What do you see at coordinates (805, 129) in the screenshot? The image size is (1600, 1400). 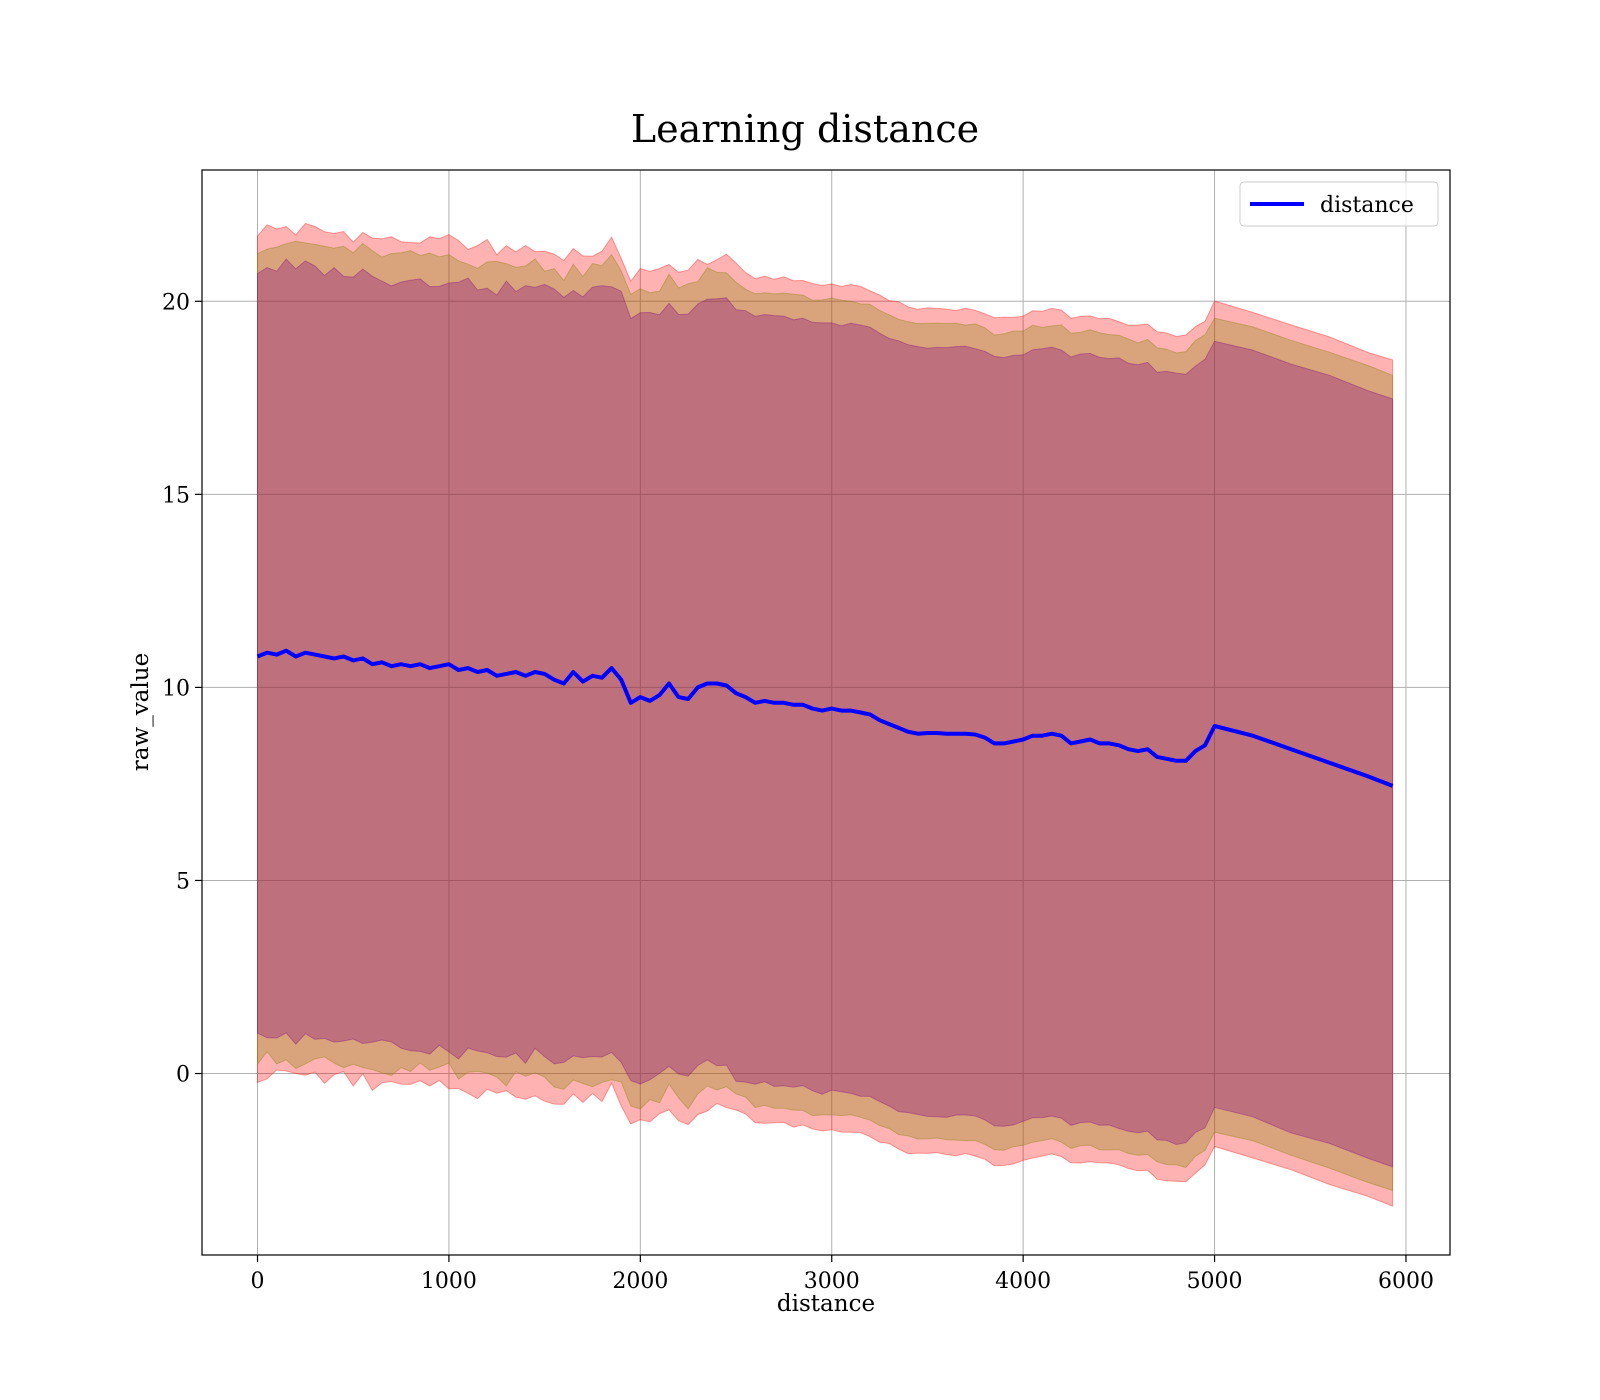 I see `chart-title: Learning distance` at bounding box center [805, 129].